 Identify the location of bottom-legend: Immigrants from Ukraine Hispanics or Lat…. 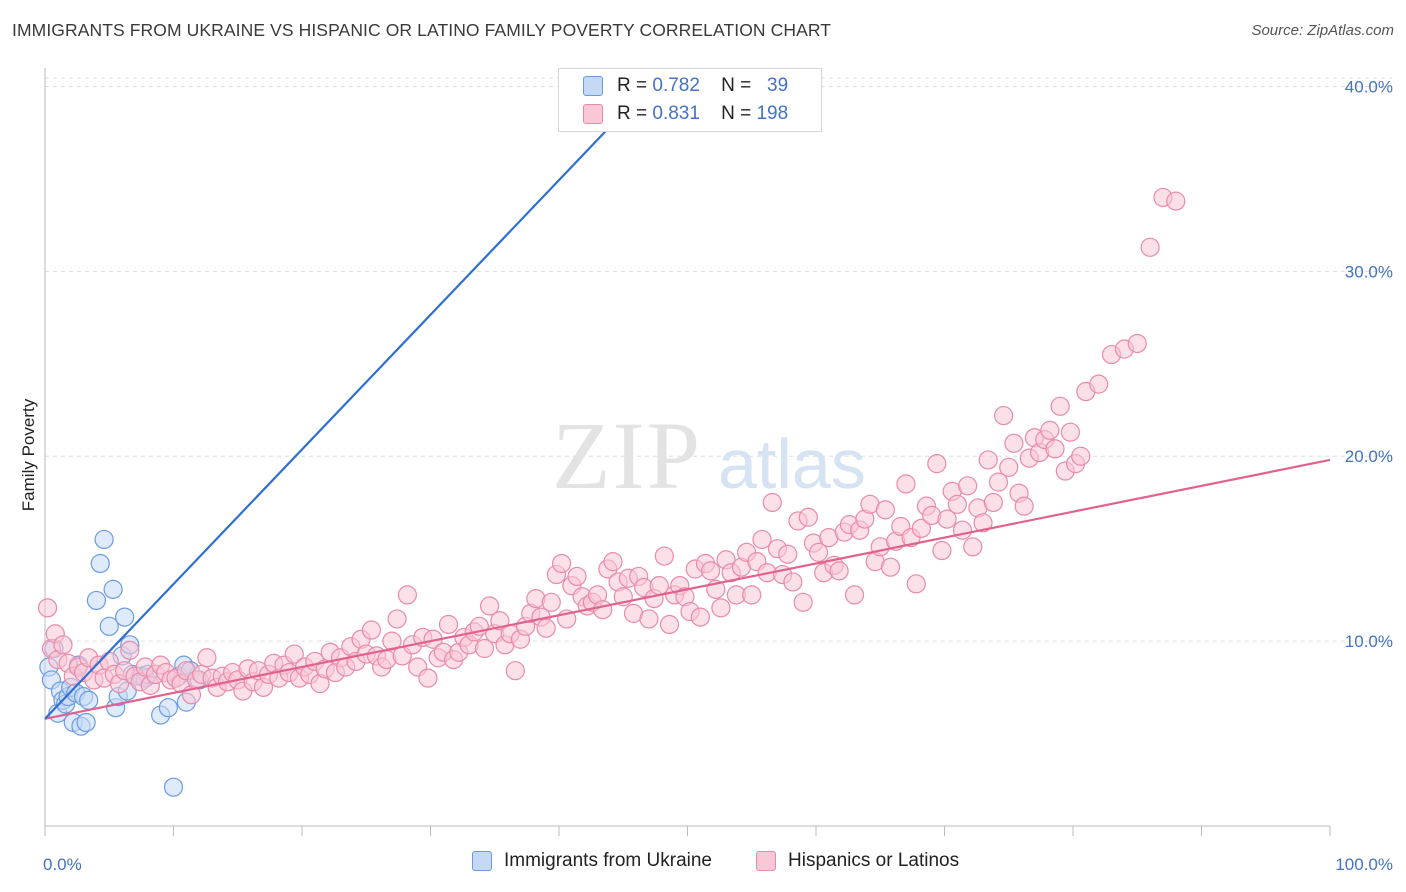
(703, 864).